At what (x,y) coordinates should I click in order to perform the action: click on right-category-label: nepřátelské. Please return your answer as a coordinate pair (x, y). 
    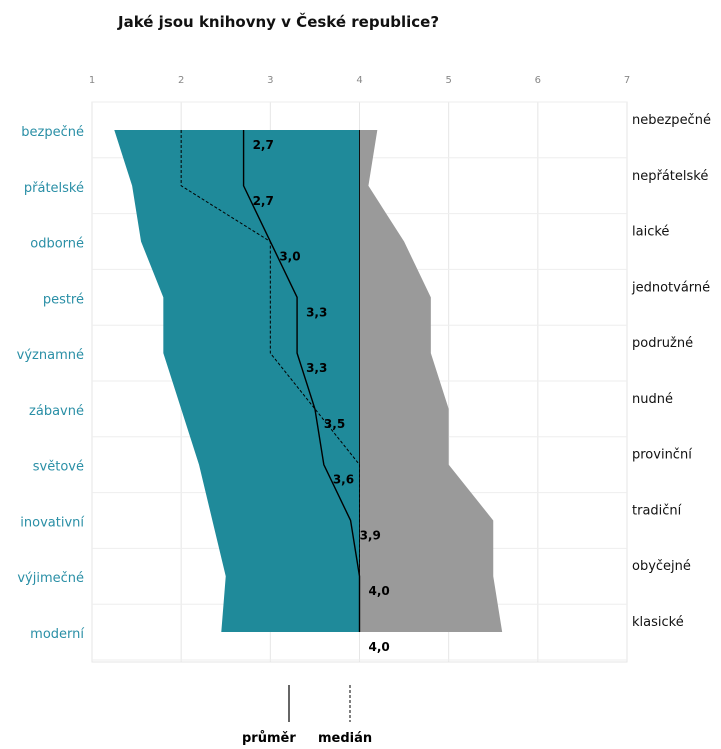
    Looking at the image, I should click on (670, 176).